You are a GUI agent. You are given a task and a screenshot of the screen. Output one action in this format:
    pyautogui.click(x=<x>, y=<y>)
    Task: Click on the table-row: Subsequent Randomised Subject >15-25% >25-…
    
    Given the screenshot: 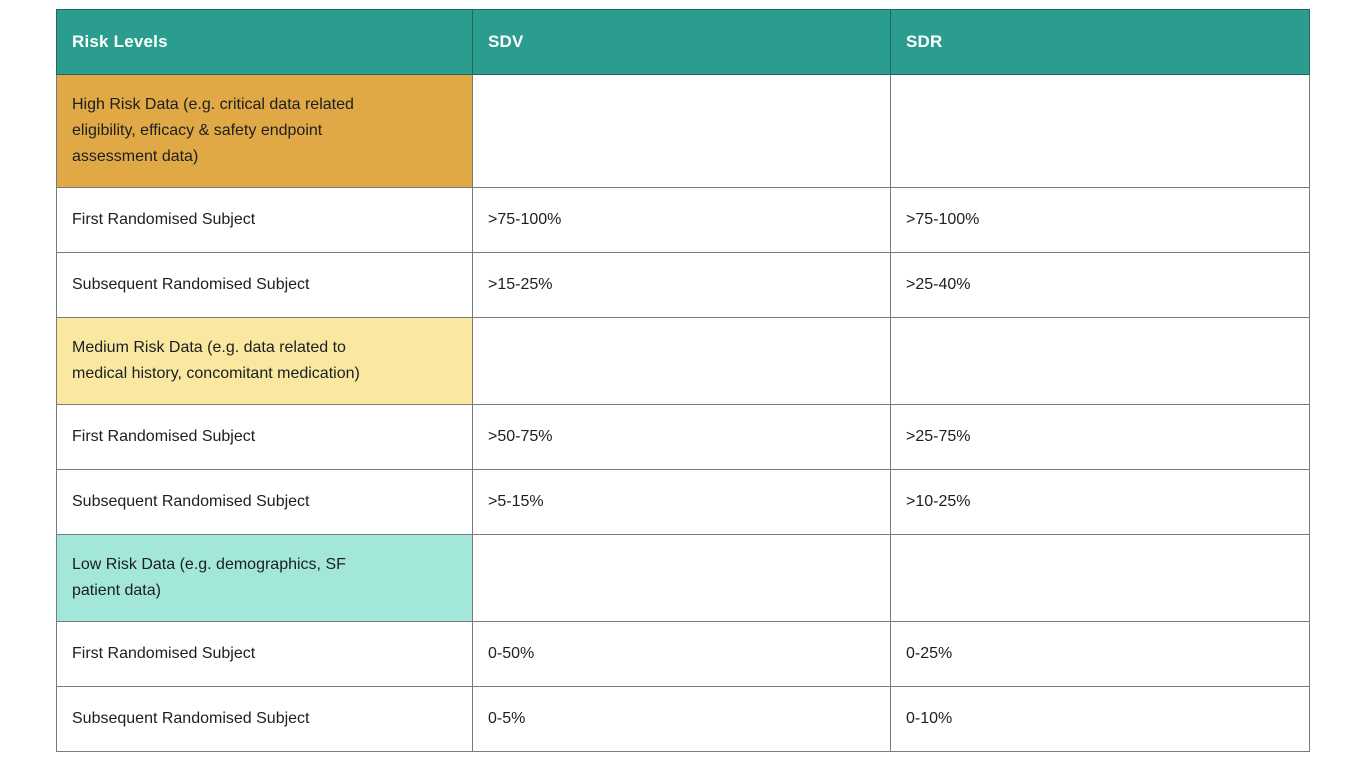 What is the action you would take?
    pyautogui.click(x=683, y=285)
    